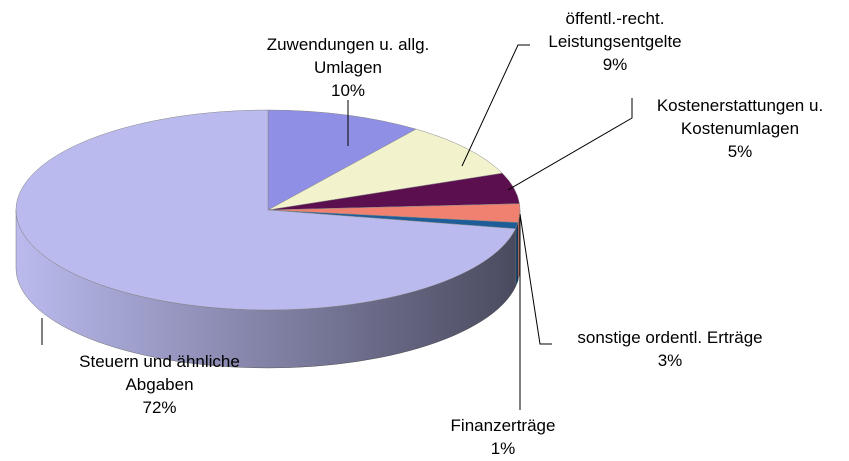  Describe the element at coordinates (740, 151) in the screenshot. I see `value-label: 5%` at that location.